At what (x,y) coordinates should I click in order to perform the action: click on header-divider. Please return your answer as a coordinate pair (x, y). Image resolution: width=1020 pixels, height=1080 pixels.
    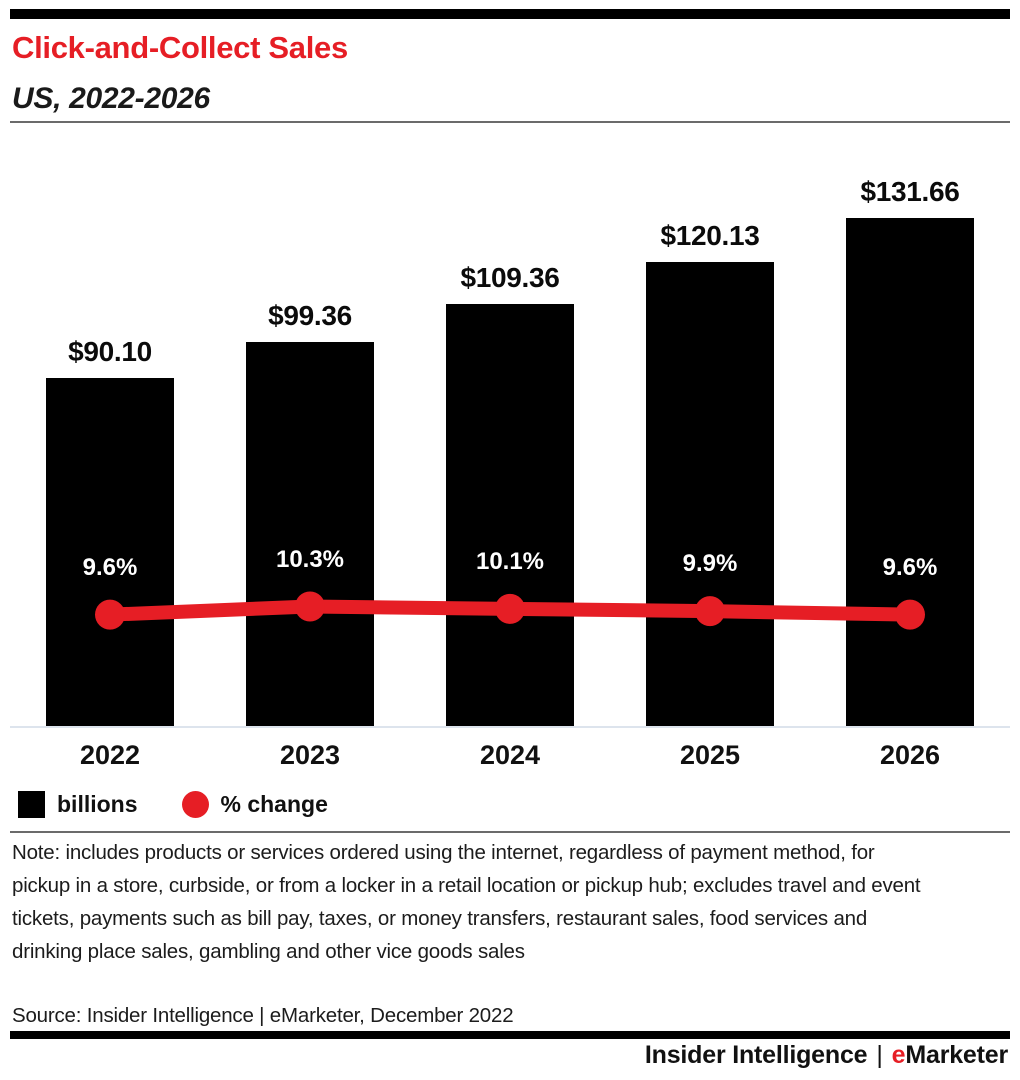
    Looking at the image, I should click on (510, 122).